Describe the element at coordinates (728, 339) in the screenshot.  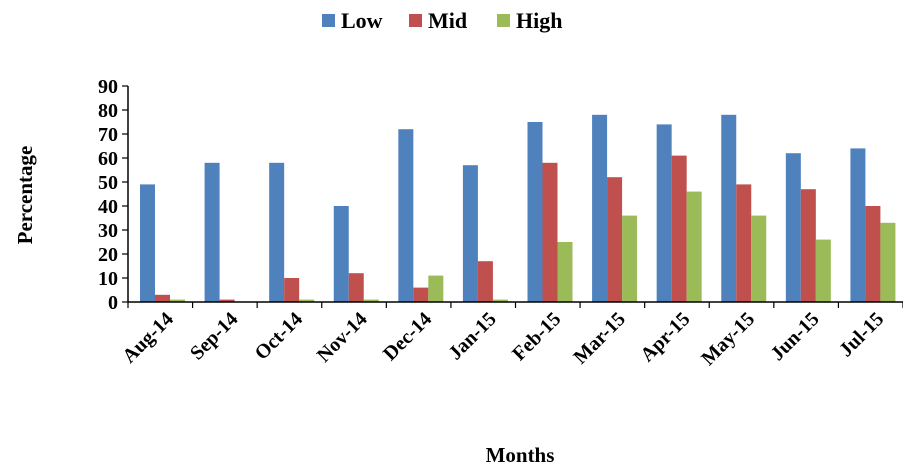
I see `x-tick-label: May-15` at that location.